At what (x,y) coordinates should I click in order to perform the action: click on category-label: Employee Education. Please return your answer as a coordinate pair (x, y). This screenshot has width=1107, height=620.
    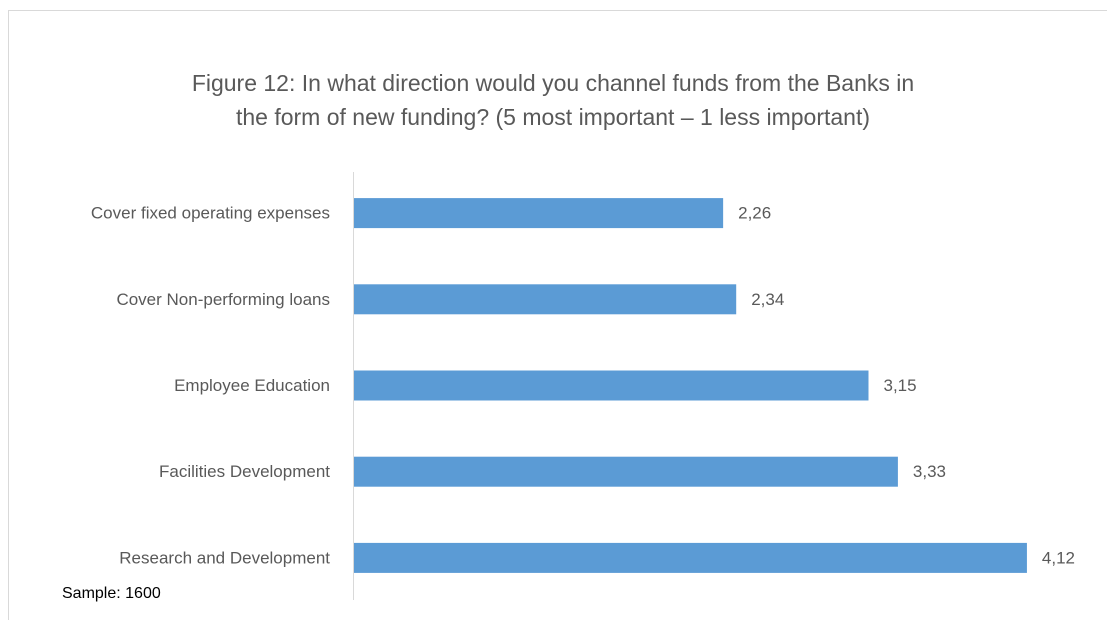
    Looking at the image, I should click on (252, 385).